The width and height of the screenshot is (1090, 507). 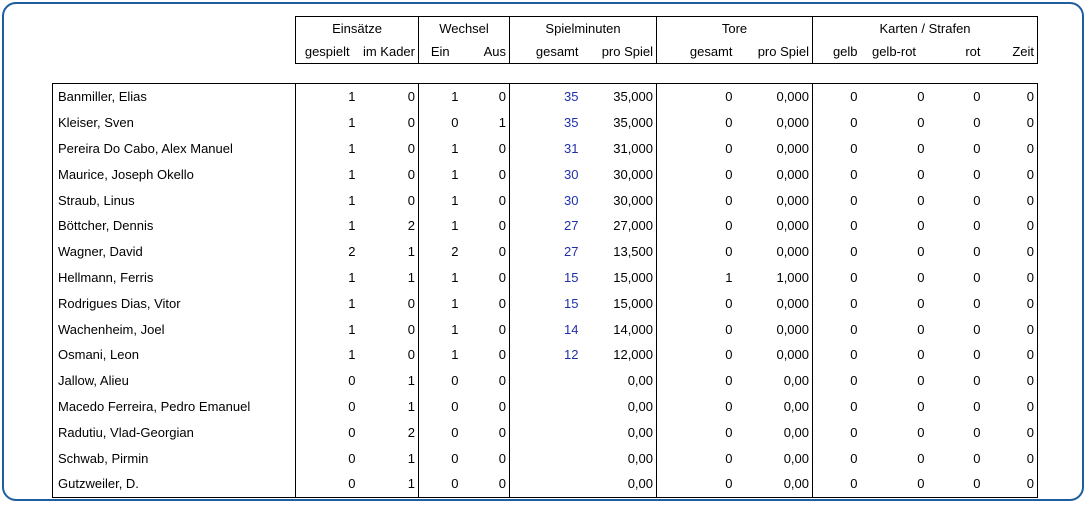 What do you see at coordinates (440, 51) in the screenshot?
I see `col-ein: Ein` at bounding box center [440, 51].